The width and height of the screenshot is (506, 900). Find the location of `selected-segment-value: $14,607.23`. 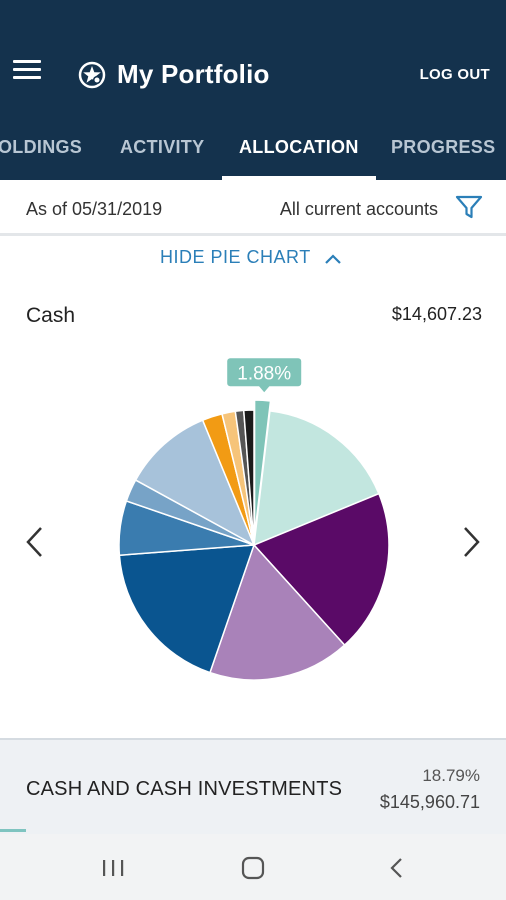

selected-segment-value: $14,607.23 is located at coordinates (436, 314).